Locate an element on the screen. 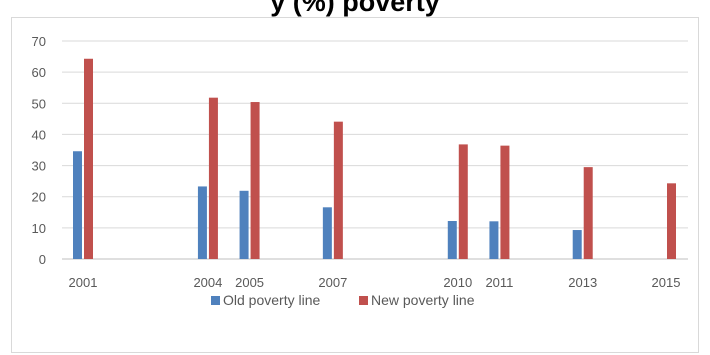 The image size is (710, 355). bar-old-2005 is located at coordinates (244, 224).